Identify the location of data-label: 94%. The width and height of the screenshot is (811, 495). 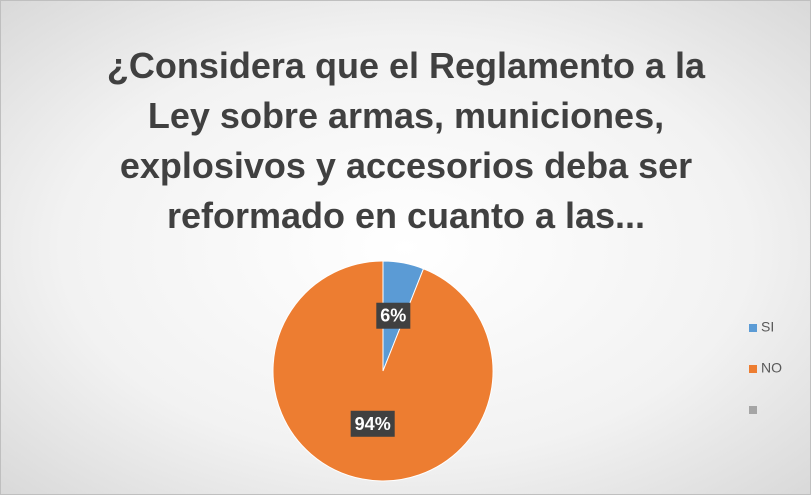
(373, 424).